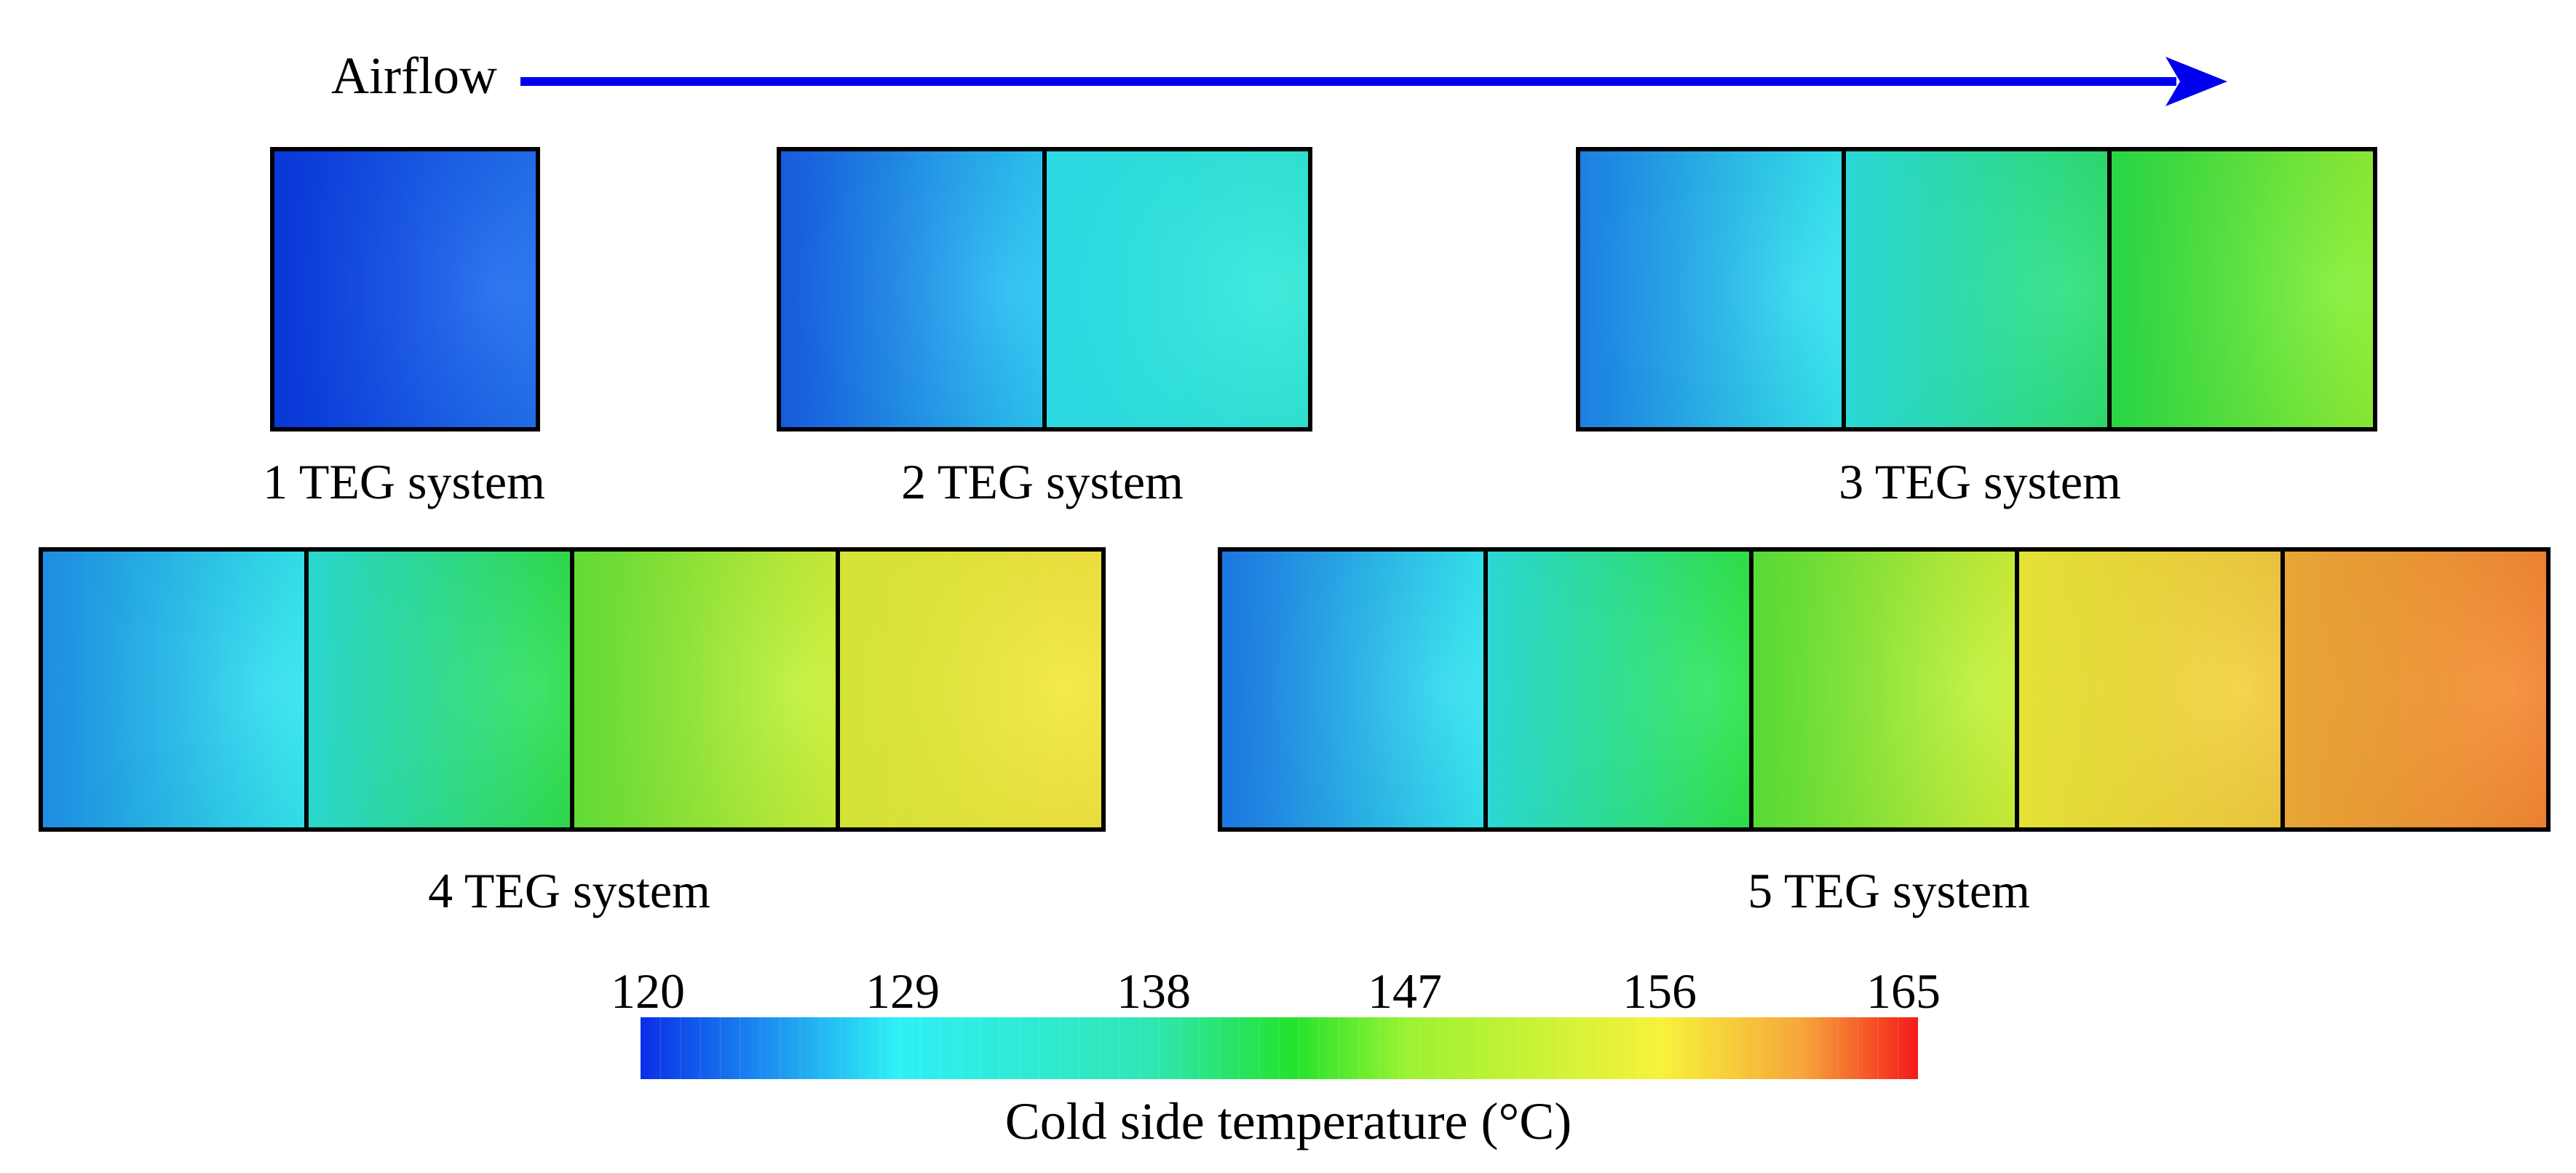  Describe the element at coordinates (404, 481) in the screenshot. I see `teg-system-1-label: 1 TEG system` at that location.